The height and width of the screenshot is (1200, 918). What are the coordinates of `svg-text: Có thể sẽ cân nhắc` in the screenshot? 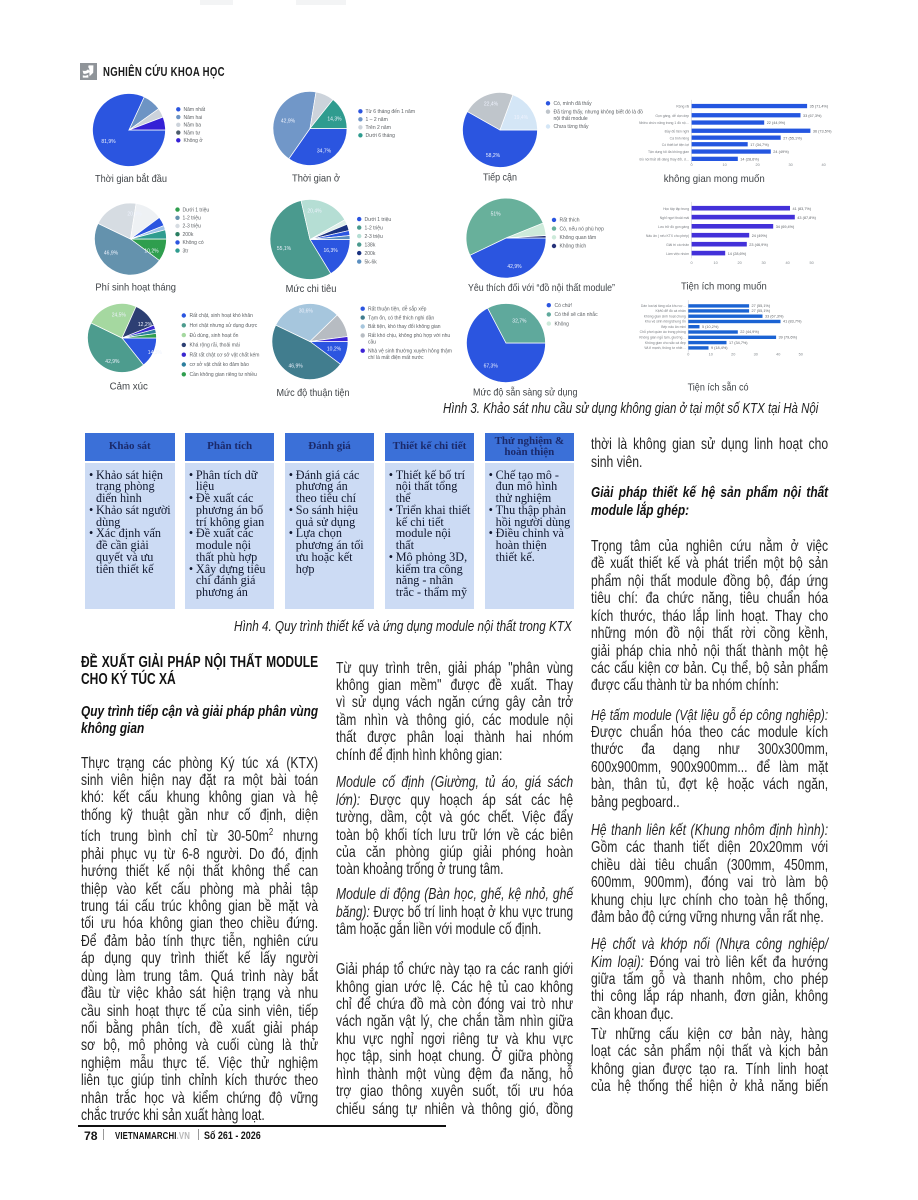 It's located at (577, 314).